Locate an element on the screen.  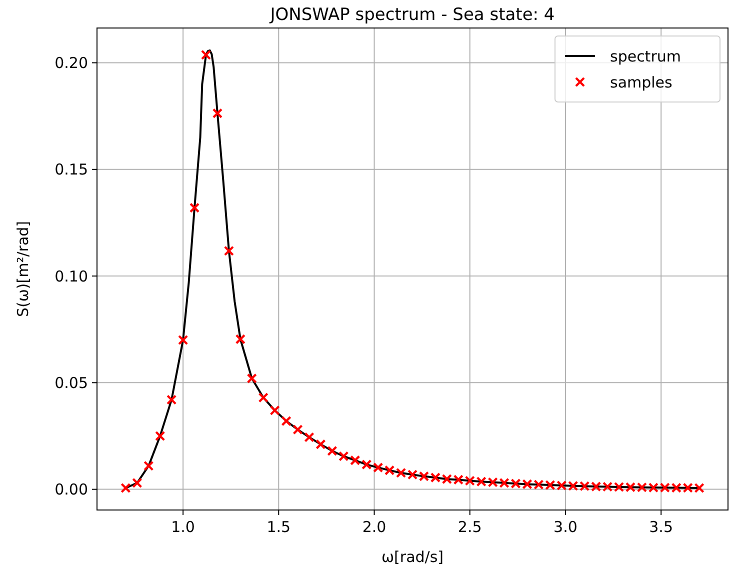
y-tick-label: 0.05 is located at coordinates (71, 383).